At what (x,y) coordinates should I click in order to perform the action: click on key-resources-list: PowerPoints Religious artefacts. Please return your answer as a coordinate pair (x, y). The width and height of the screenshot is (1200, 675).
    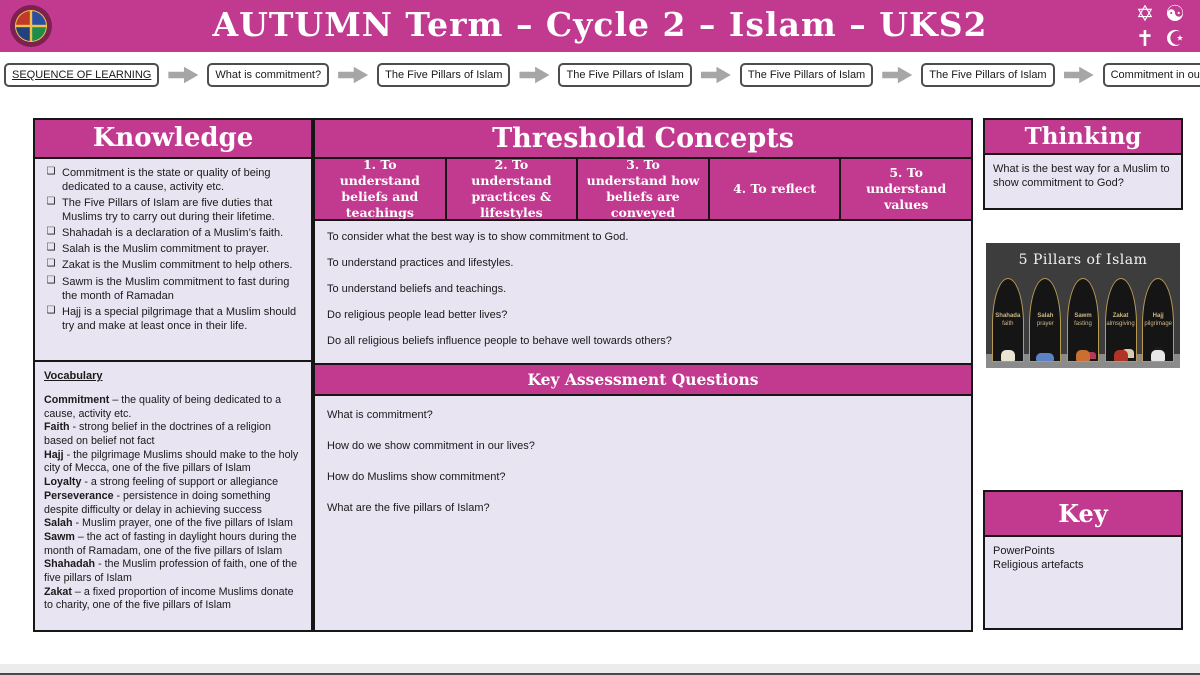
    Looking at the image, I should click on (1083, 582).